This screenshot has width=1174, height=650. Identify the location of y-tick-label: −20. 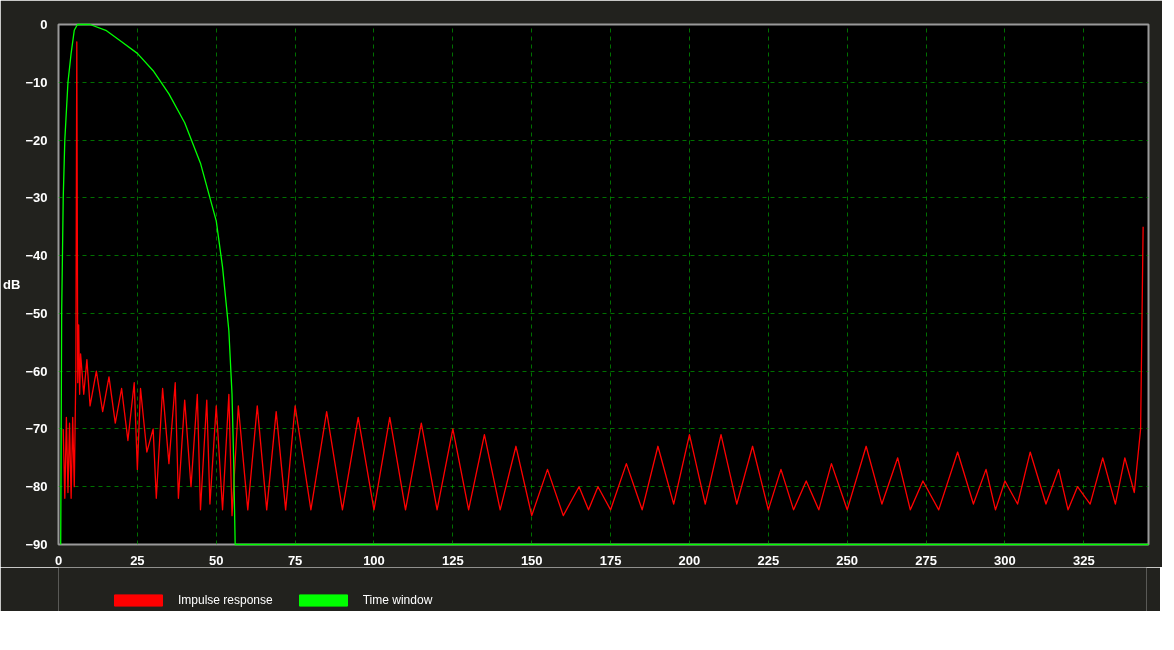
(36, 140).